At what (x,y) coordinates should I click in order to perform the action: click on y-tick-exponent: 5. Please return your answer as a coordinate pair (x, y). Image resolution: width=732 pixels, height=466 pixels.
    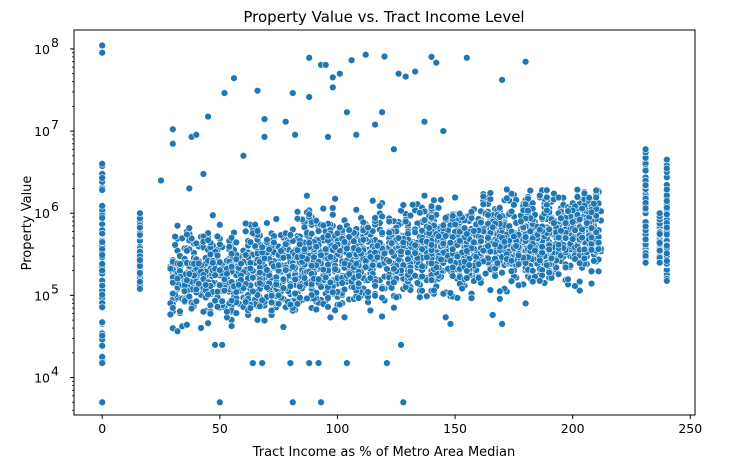
    Looking at the image, I should click on (55, 288).